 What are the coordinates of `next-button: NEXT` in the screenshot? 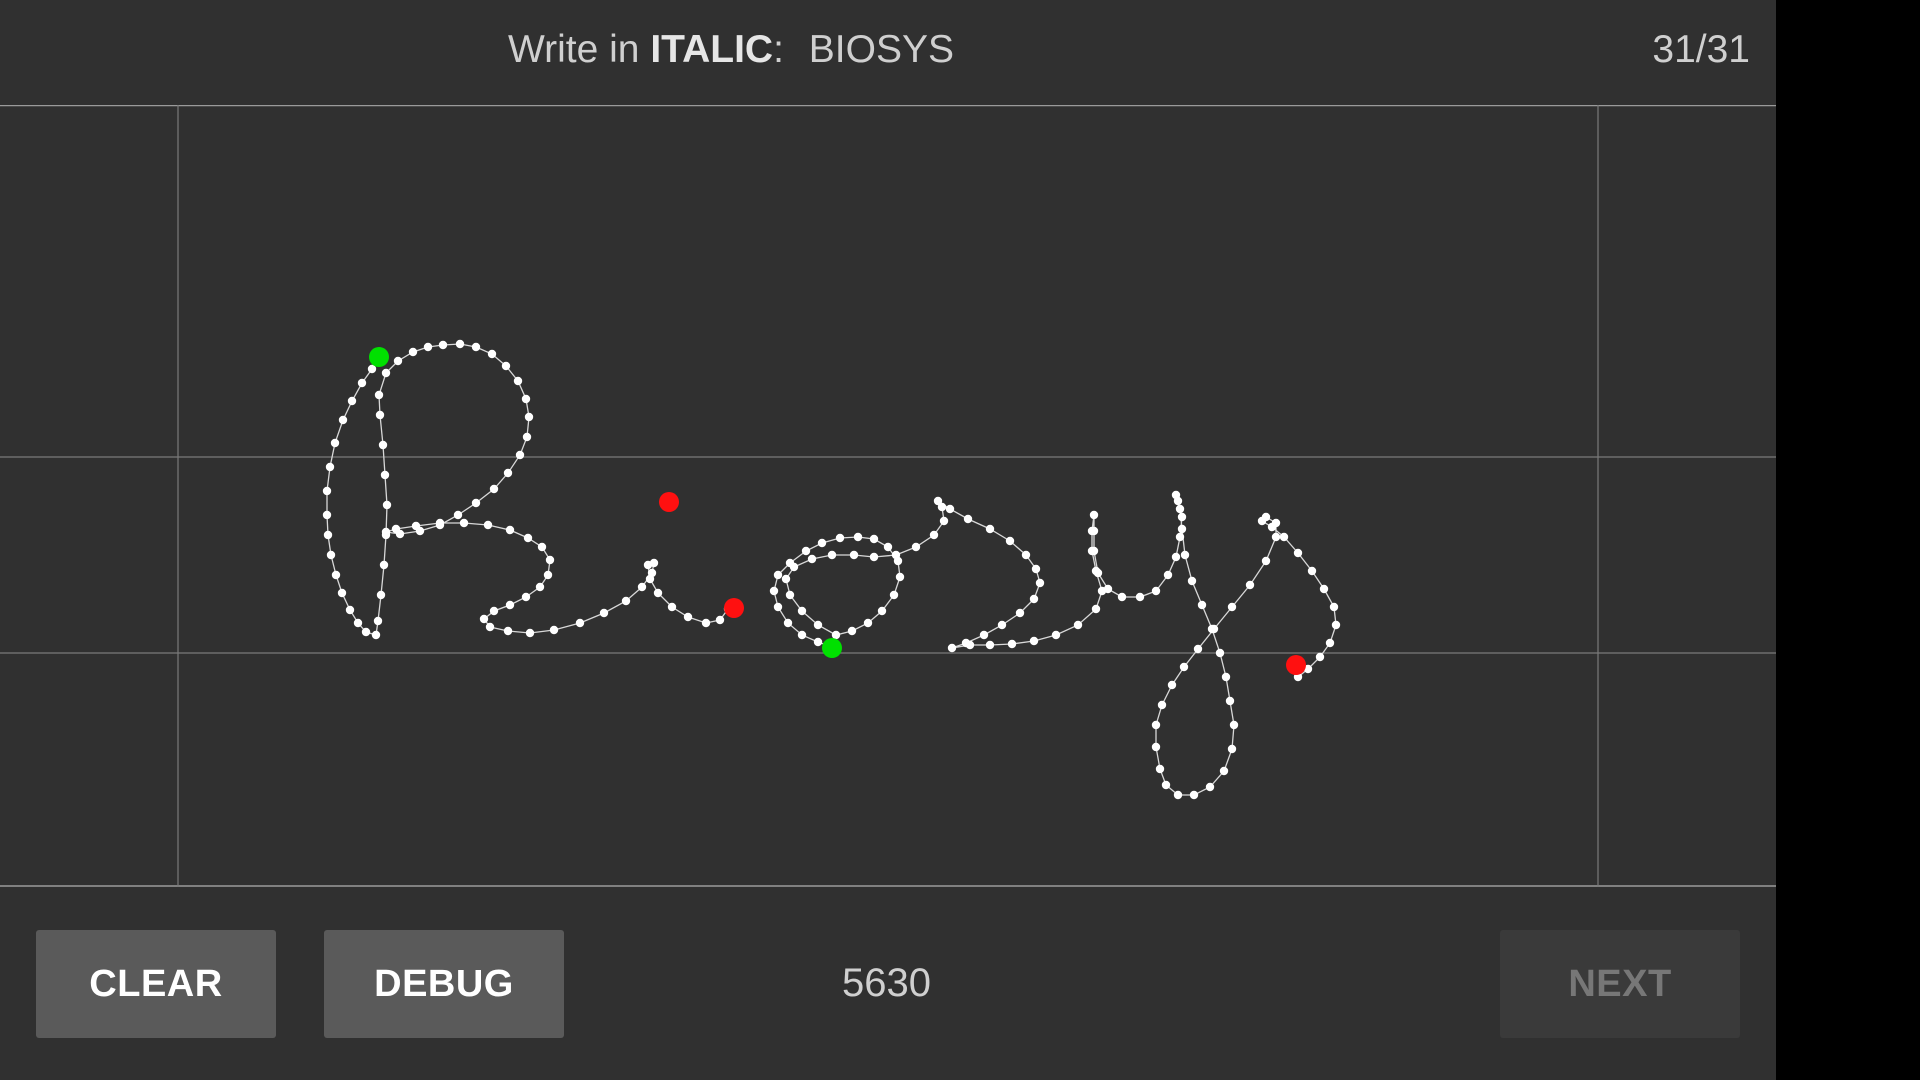 It's located at (1620, 984).